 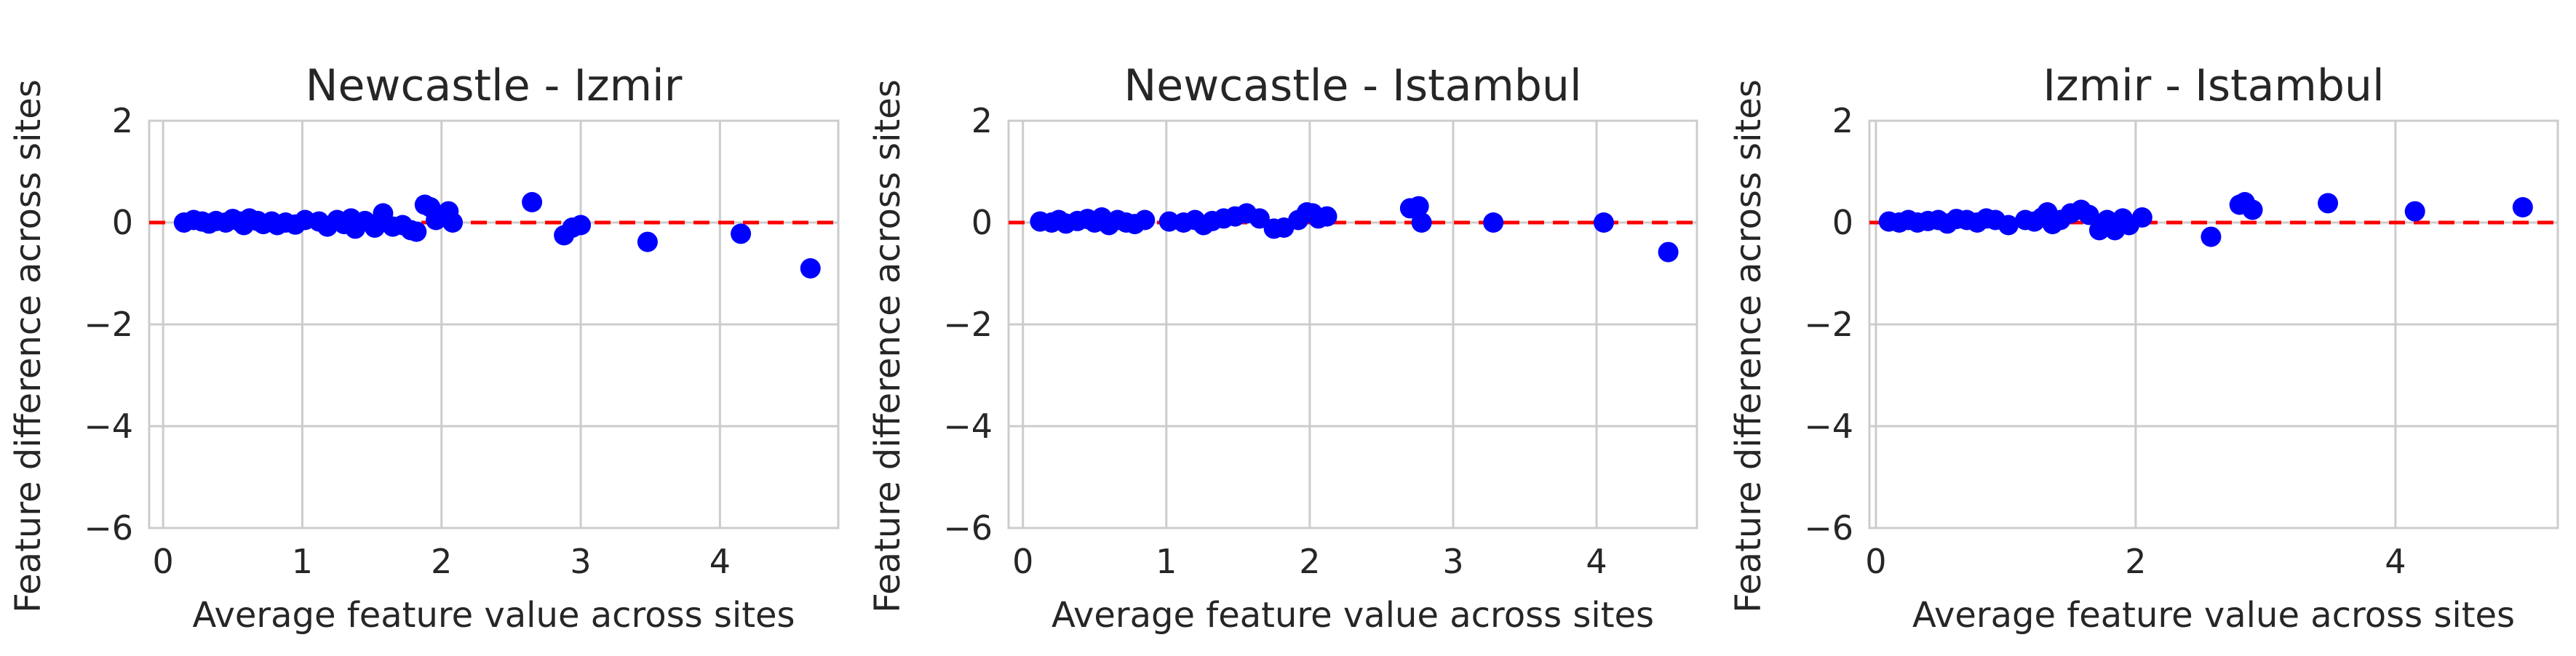 I want to click on chart-title: Newcastle - Izmir, so click(x=494, y=85).